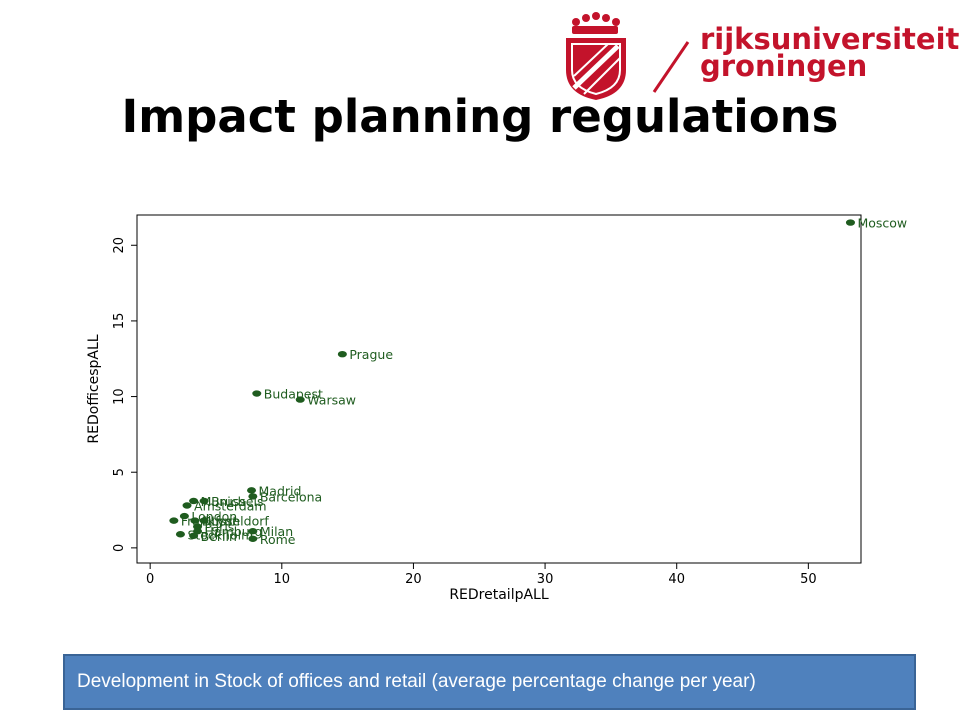 This screenshot has height=720, width=960. I want to click on data-label: Warsaw, so click(331, 400).